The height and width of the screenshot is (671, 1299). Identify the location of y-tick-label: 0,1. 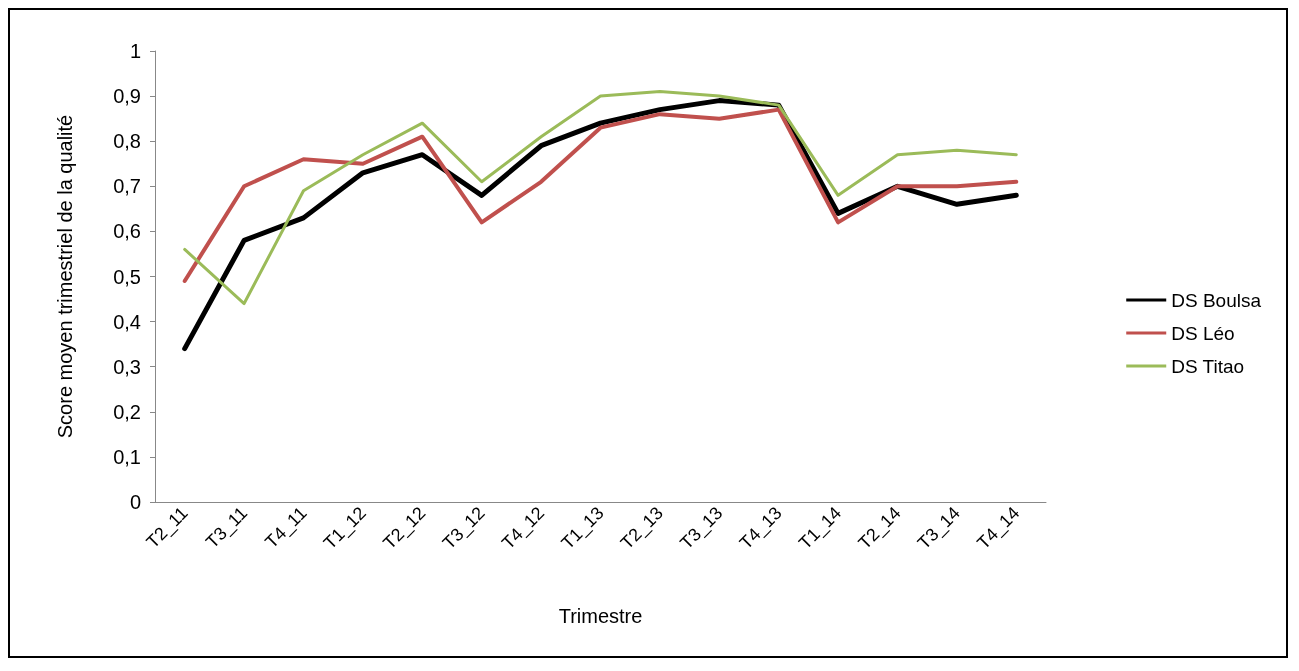
(127, 456).